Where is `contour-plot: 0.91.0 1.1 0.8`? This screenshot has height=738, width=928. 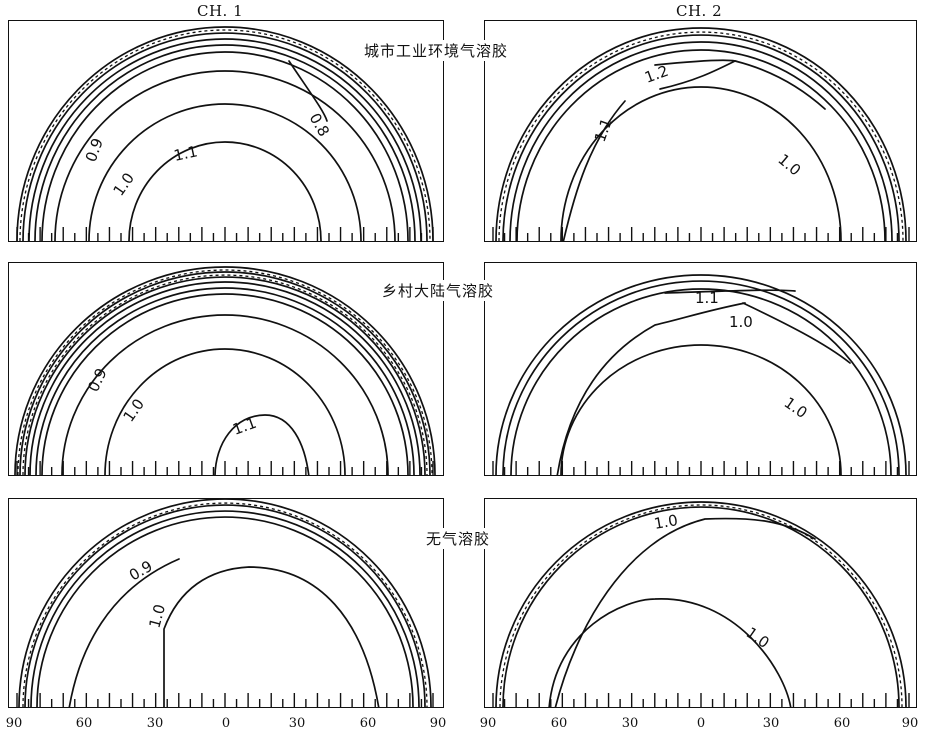
contour-plot: 0.91.0 1.1 0.8 is located at coordinates (225, 133).